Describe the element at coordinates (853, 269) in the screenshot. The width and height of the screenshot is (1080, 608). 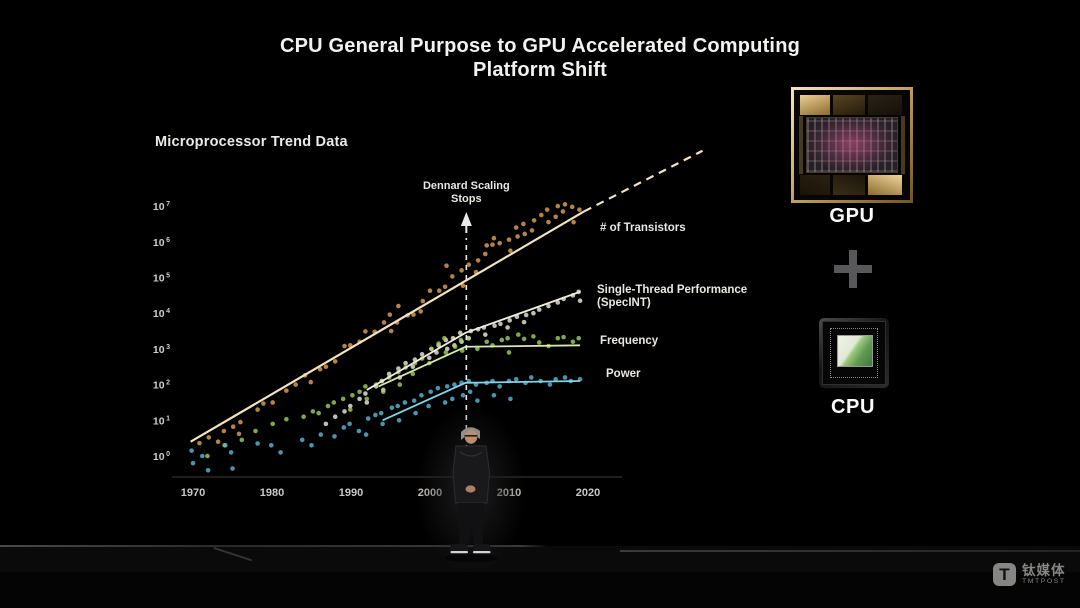
I see `plus-icon` at that location.